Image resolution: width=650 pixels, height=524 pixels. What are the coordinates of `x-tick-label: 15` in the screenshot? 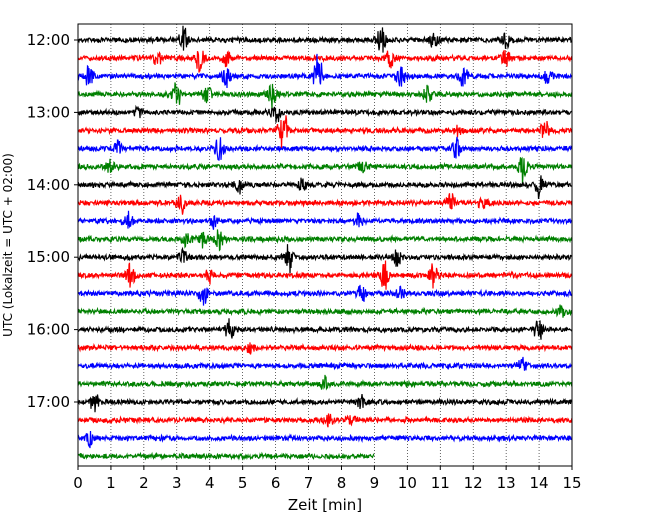 It's located at (571, 483).